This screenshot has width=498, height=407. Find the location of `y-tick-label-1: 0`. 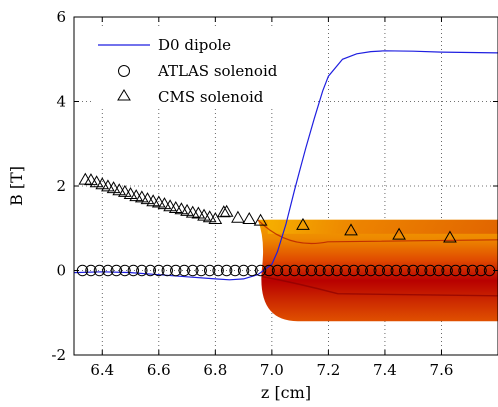

y-tick-label-1: 0 is located at coordinates (61, 271).